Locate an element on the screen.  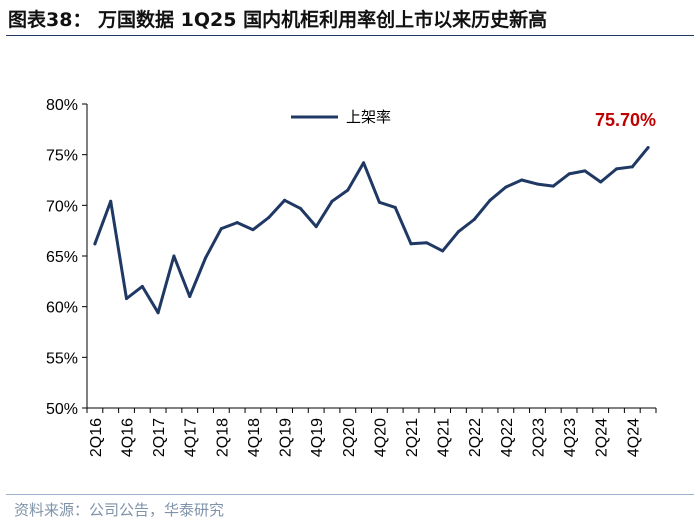
y-tick-label: 60% is located at coordinates (62, 308).